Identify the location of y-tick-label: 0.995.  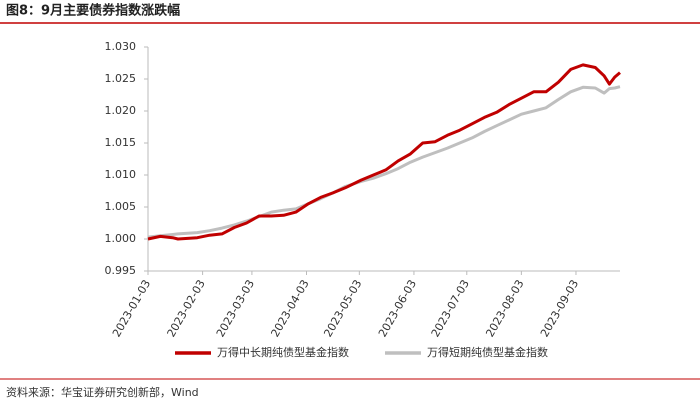
(121, 270).